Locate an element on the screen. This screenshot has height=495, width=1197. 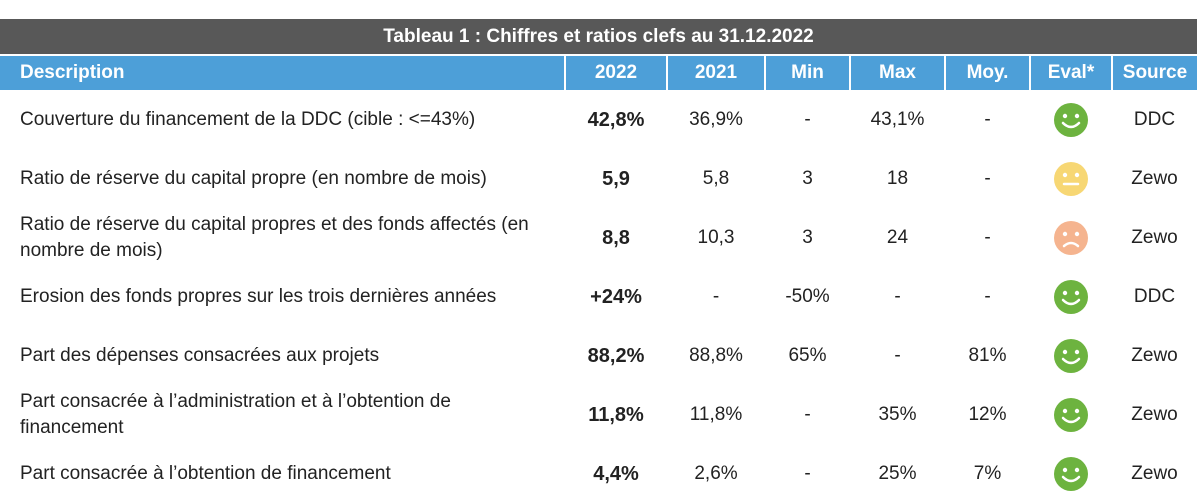
header-cell: 2021 is located at coordinates (715, 73).